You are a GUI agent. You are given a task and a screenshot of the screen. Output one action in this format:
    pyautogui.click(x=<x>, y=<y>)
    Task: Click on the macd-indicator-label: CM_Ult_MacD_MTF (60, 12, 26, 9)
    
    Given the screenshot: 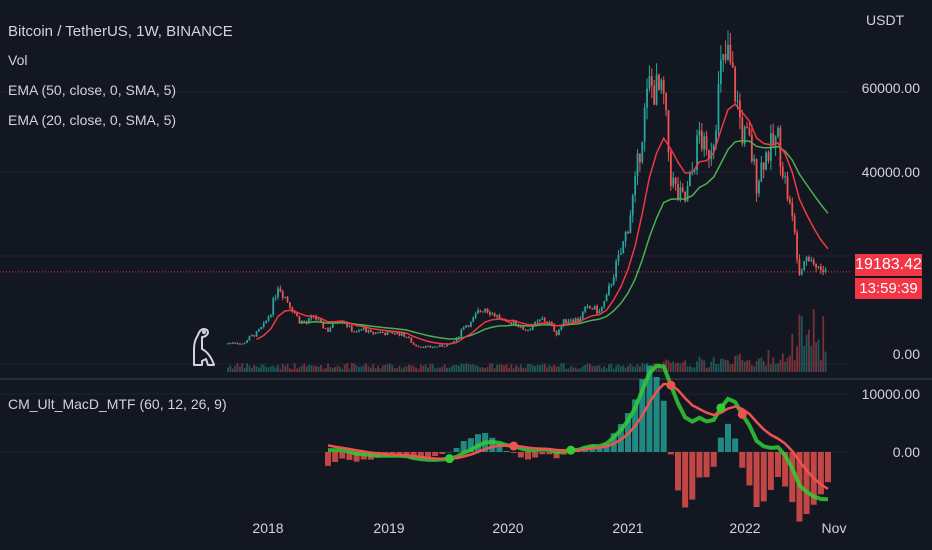 What is the action you would take?
    pyautogui.click(x=117, y=404)
    